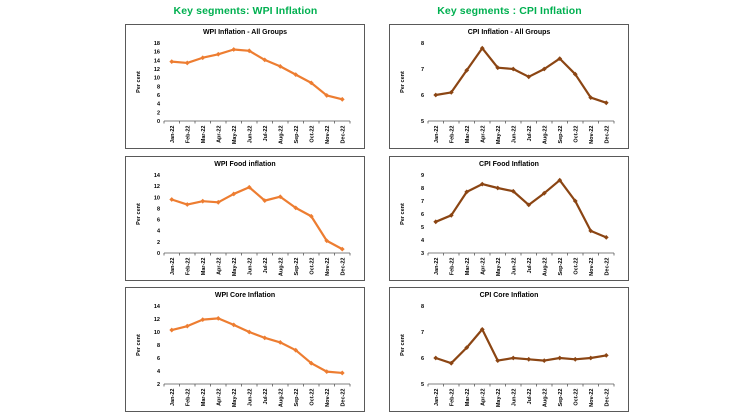  Describe the element at coordinates (509, 32) in the screenshot. I see `chart-title: CPI Inflation - All Groups` at that location.